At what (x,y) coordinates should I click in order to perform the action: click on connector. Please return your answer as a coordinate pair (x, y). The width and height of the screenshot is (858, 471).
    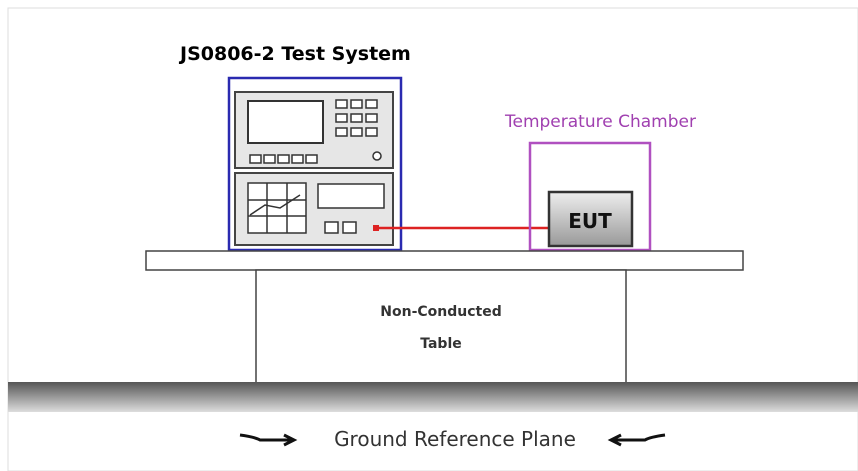
    Looking at the image, I should click on (376, 228).